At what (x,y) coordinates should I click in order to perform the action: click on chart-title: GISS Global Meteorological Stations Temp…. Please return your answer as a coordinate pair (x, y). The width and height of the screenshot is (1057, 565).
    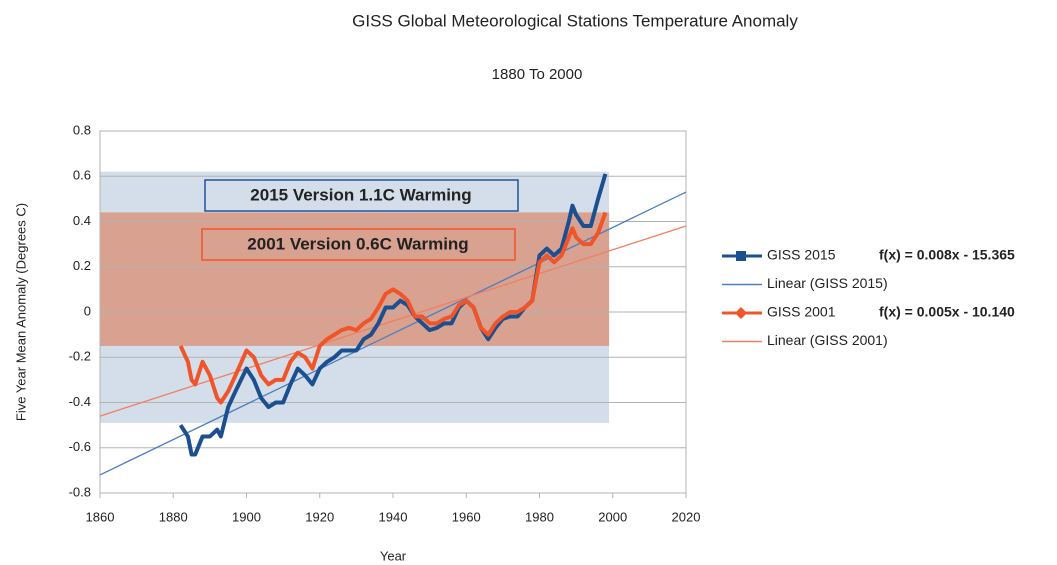
    Looking at the image, I should click on (575, 20).